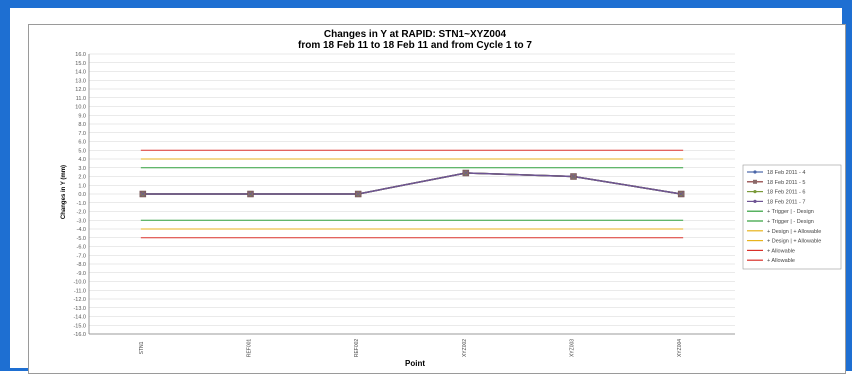 Image resolution: width=852 pixels, height=378 pixels. What do you see at coordinates (79, 318) in the screenshot?
I see `y-tick-label: -14.0` at bounding box center [79, 318].